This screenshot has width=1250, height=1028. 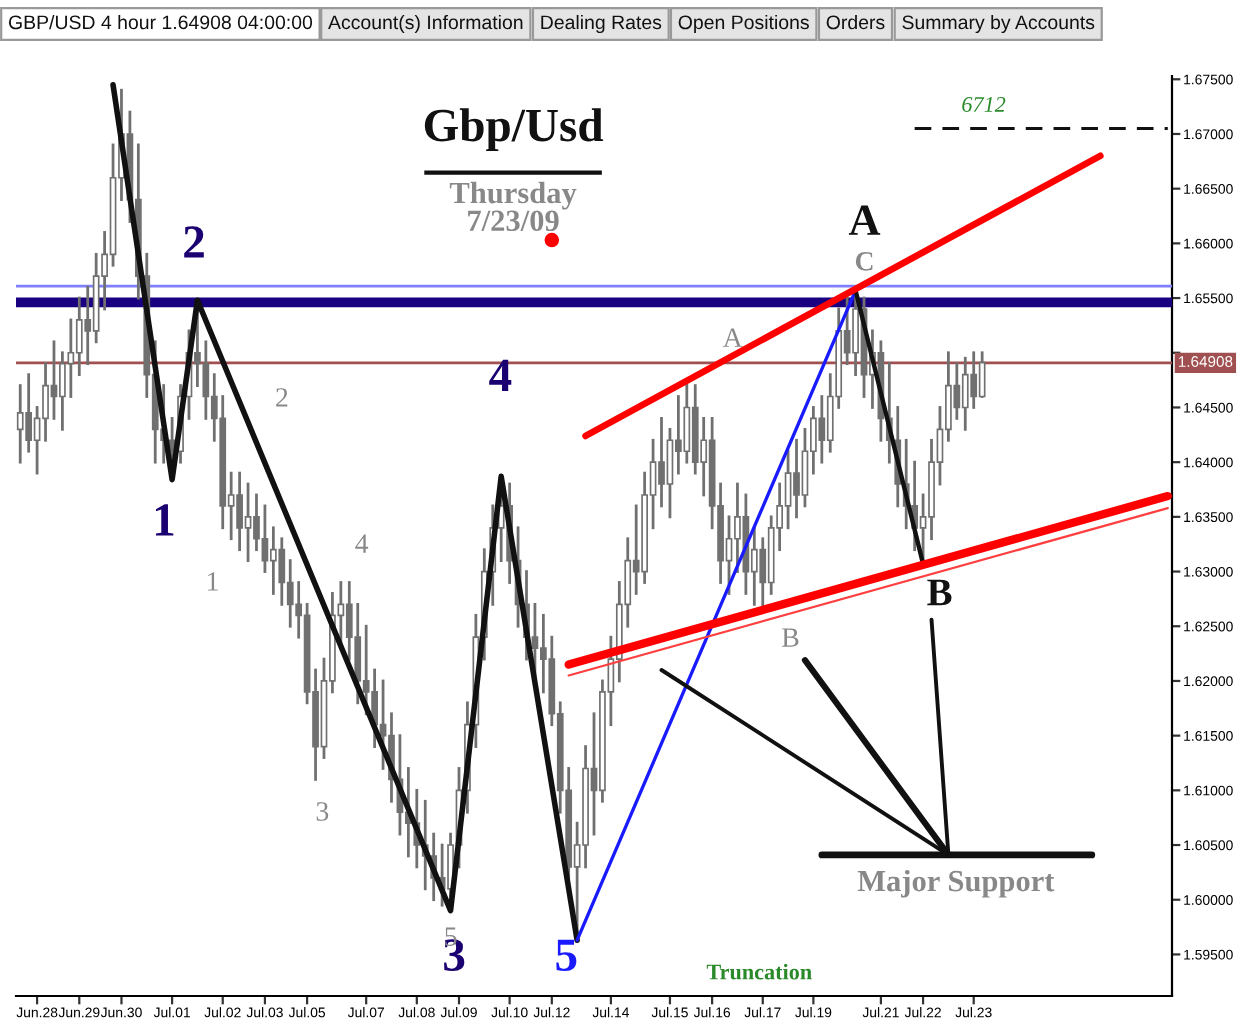 What do you see at coordinates (956, 883) in the screenshot?
I see `annotation: Major Support` at bounding box center [956, 883].